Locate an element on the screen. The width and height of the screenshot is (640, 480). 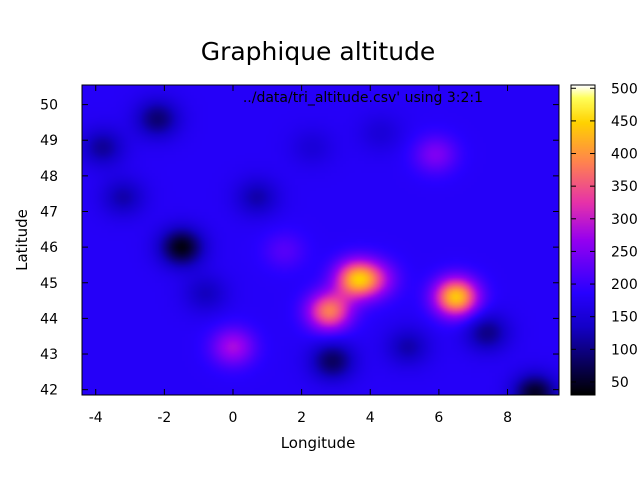
colorbar-tick-label: 500 is located at coordinates (624, 89).